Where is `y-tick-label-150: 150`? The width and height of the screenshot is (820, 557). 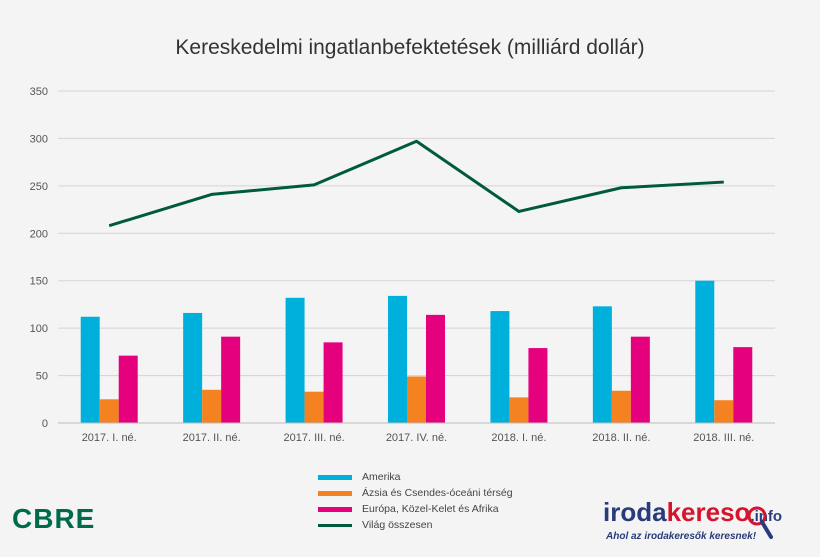 y-tick-label-150: 150 is located at coordinates (39, 282).